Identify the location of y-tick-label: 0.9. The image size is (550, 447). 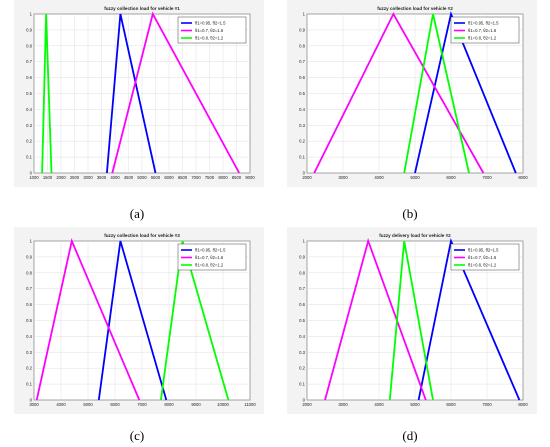
(29, 256).